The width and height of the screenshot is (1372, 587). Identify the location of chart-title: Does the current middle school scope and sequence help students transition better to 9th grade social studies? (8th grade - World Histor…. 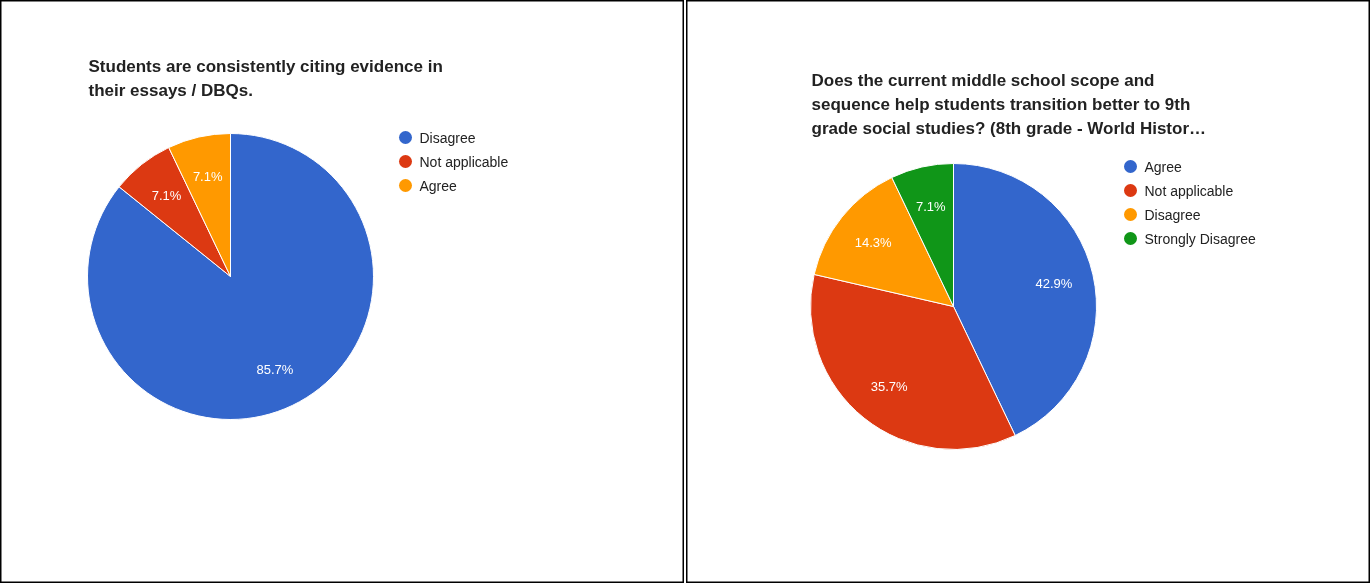
(1009, 104).